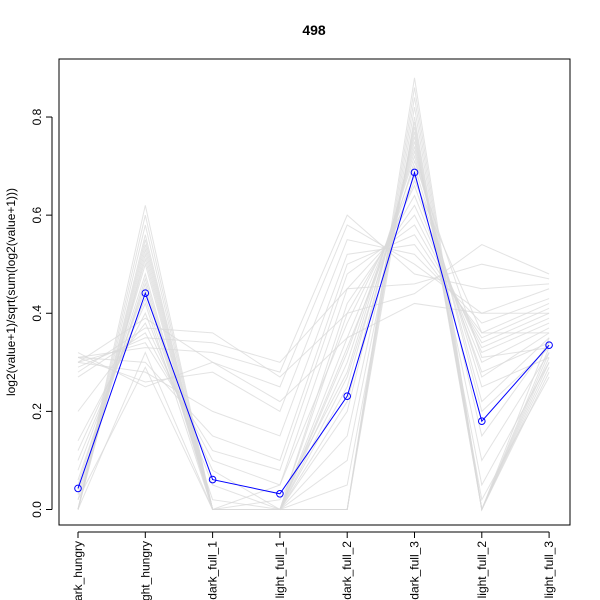 The height and width of the screenshot is (600, 600). I want to click on y-tick-label: 0.2, so click(37, 411).